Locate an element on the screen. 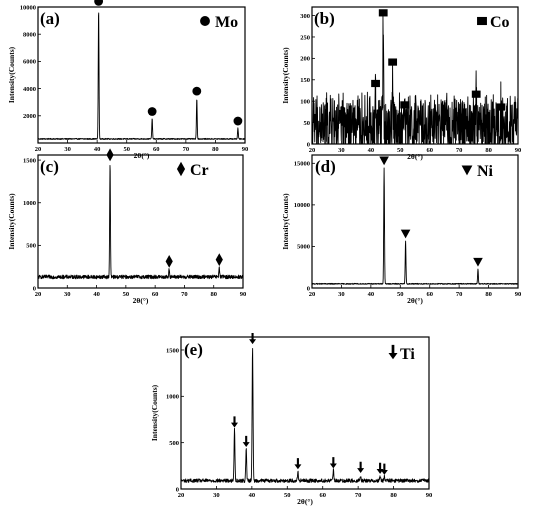  y-tick-label: 6000 is located at coordinates (29, 62).